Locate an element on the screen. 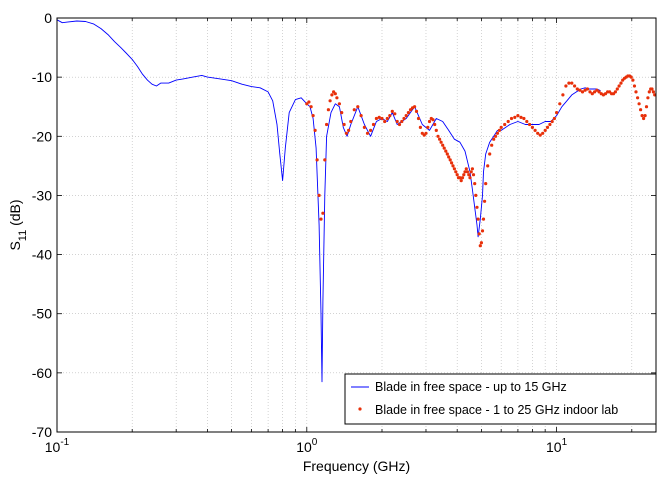 The width and height of the screenshot is (666, 478). legend-swatch-red-dot is located at coordinates (360, 409).